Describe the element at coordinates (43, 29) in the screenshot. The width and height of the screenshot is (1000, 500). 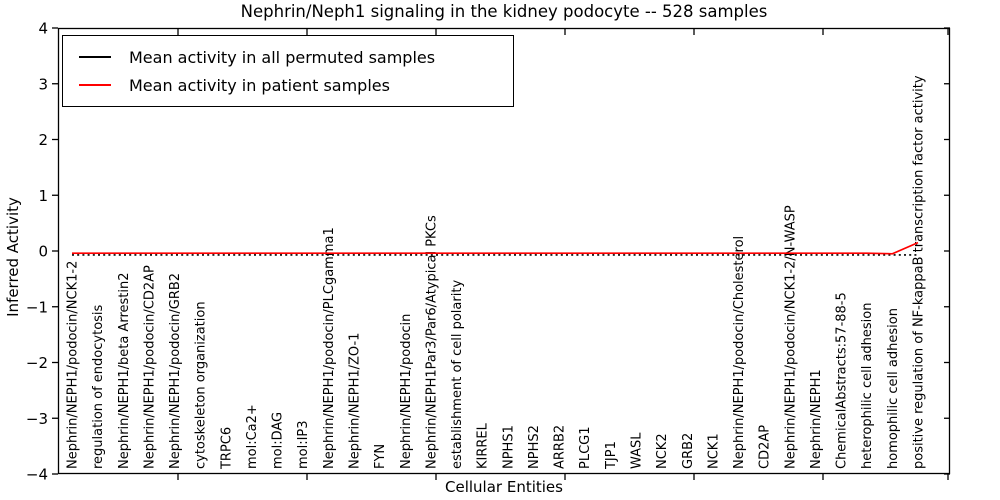
I see `y-tick-label: 4` at that location.